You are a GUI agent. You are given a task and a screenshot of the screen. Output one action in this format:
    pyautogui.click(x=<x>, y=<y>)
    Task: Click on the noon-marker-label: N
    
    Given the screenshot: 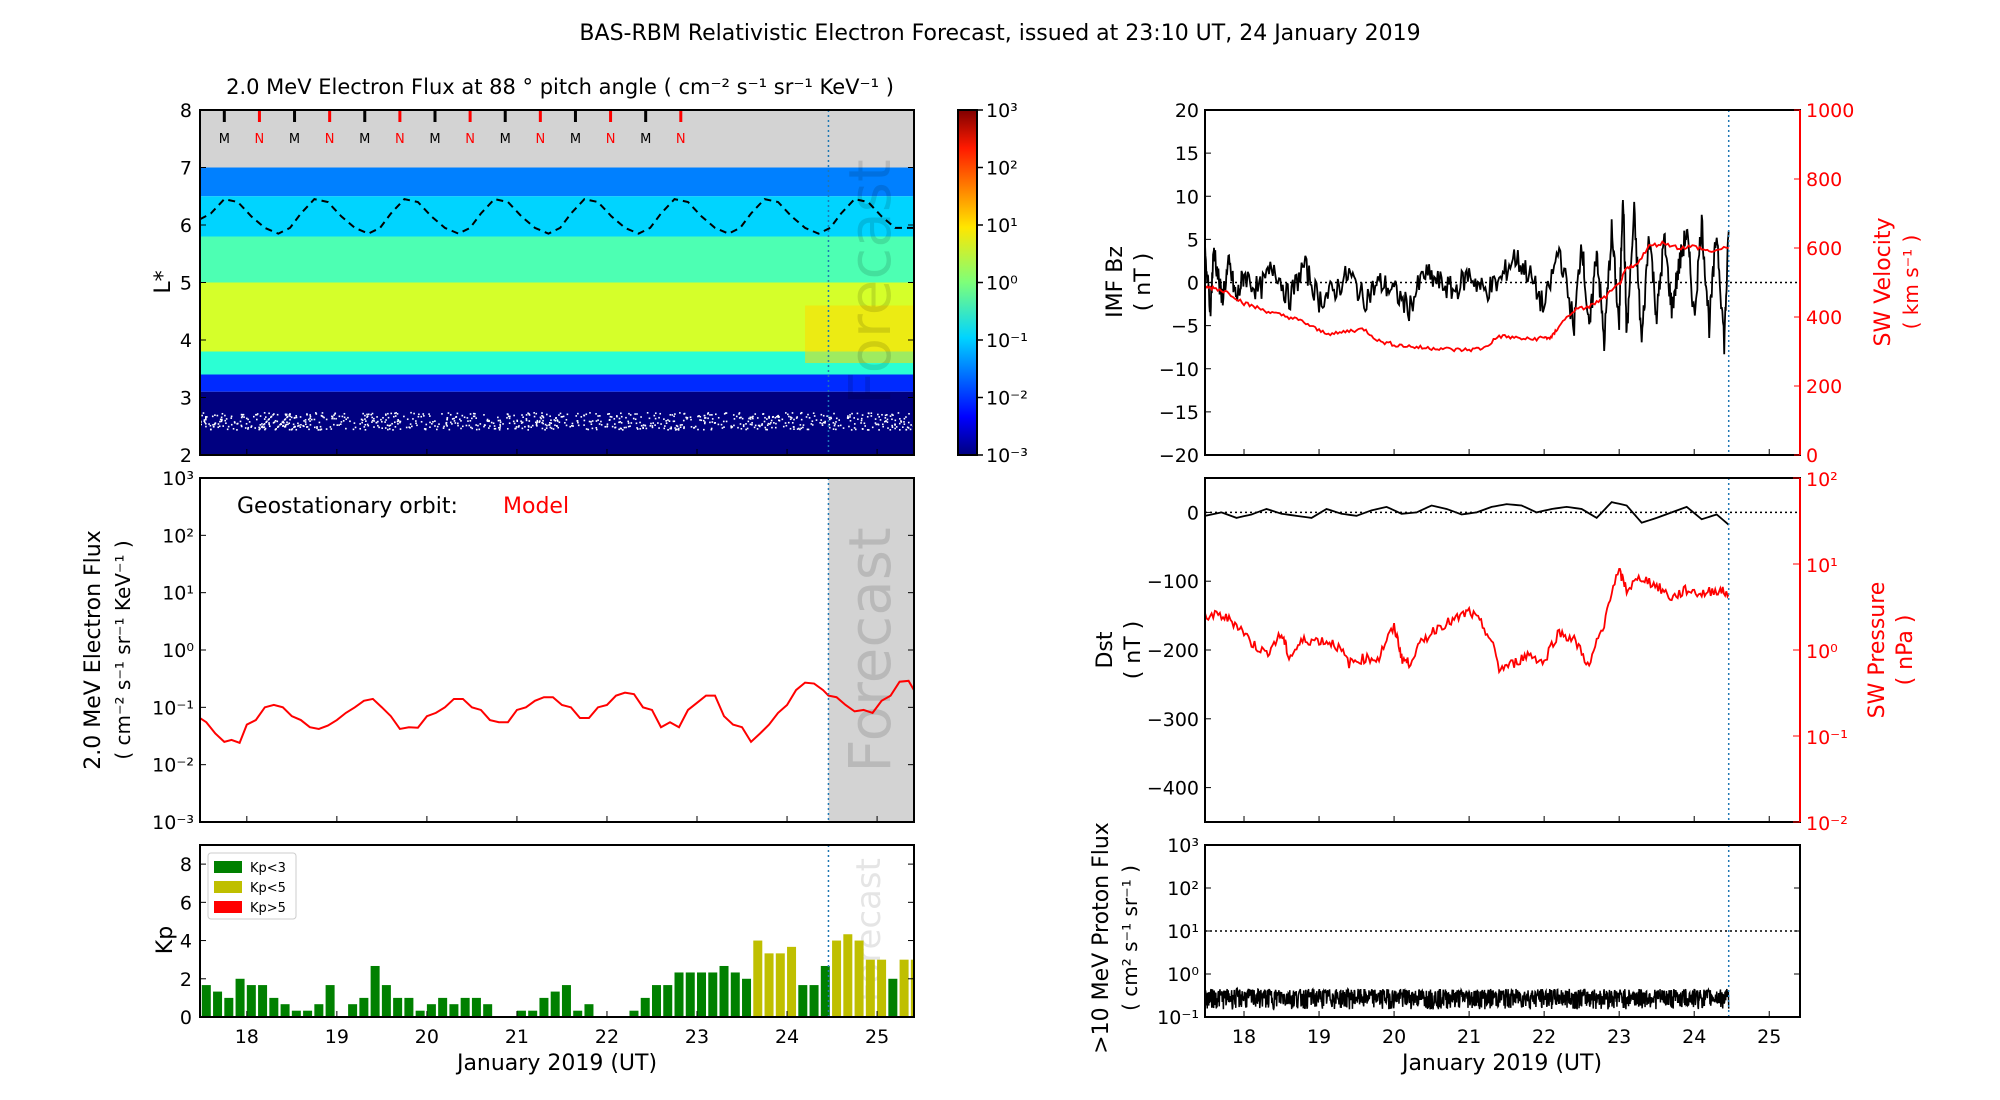 What is the action you would take?
    pyautogui.click(x=330, y=139)
    